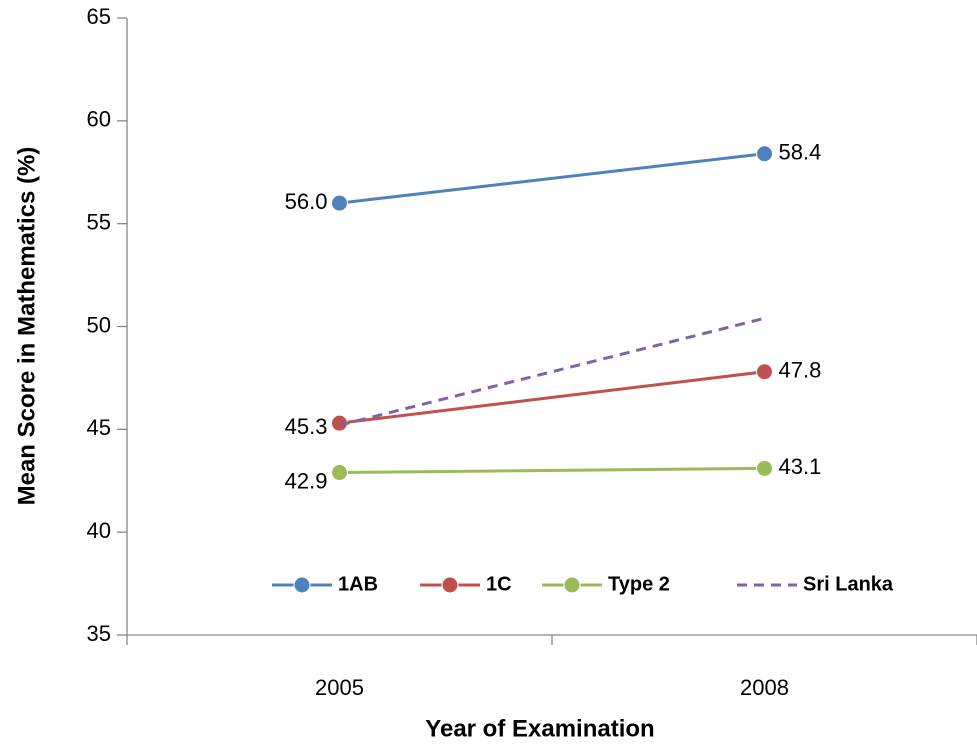 The height and width of the screenshot is (752, 977). What do you see at coordinates (848, 584) in the screenshot?
I see `legend-label: Sri Lanka` at bounding box center [848, 584].